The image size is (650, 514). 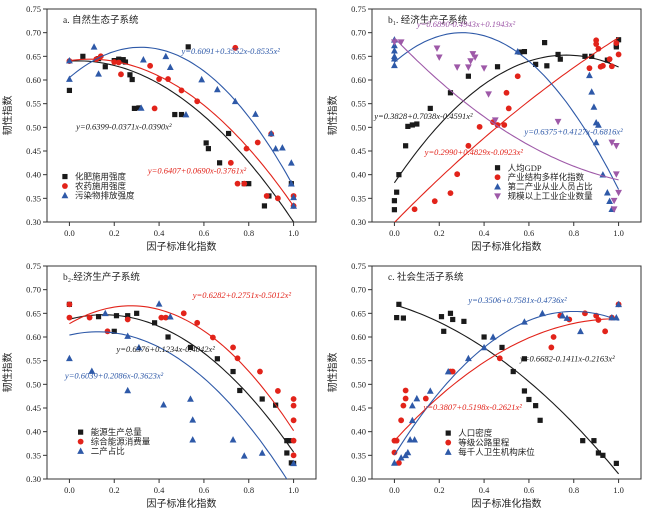 I want to click on equation-label: y=0.6282+0.2751x-0.5012x², so click(x=242, y=295).